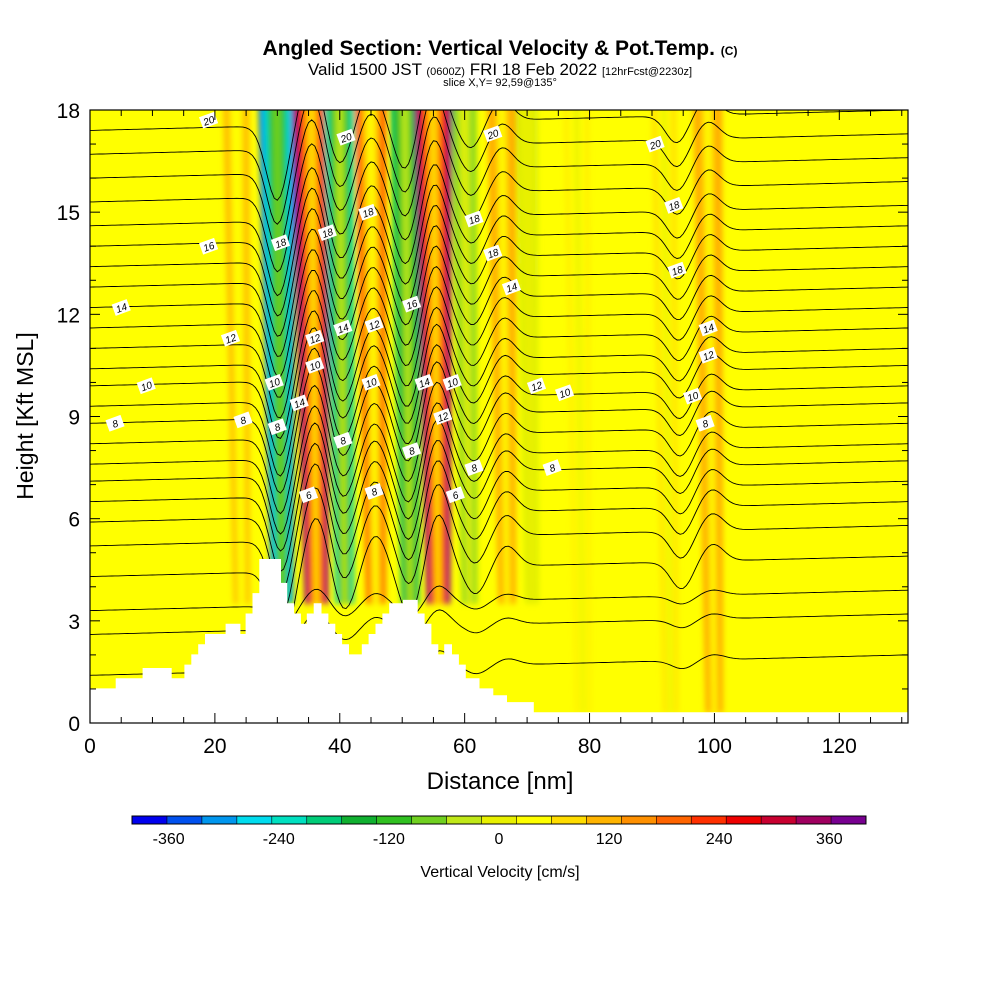 Image resolution: width=1000 pixels, height=1000 pixels. Describe the element at coordinates (655, 144) in the screenshot. I see `contour-label-3: 20` at that location.